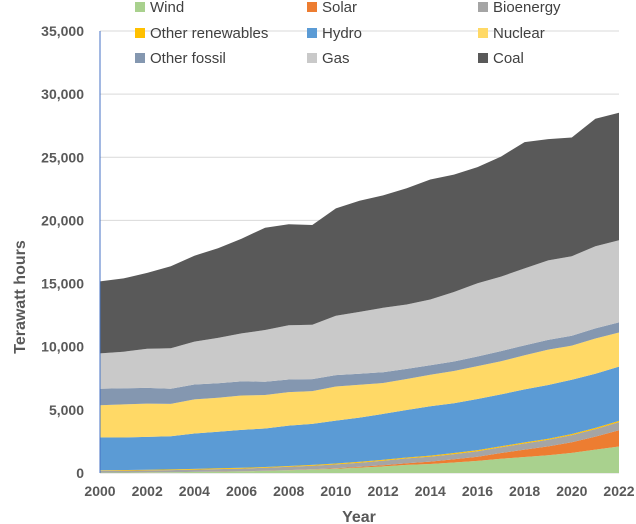  I want to click on legend-label: Coal, so click(508, 58).